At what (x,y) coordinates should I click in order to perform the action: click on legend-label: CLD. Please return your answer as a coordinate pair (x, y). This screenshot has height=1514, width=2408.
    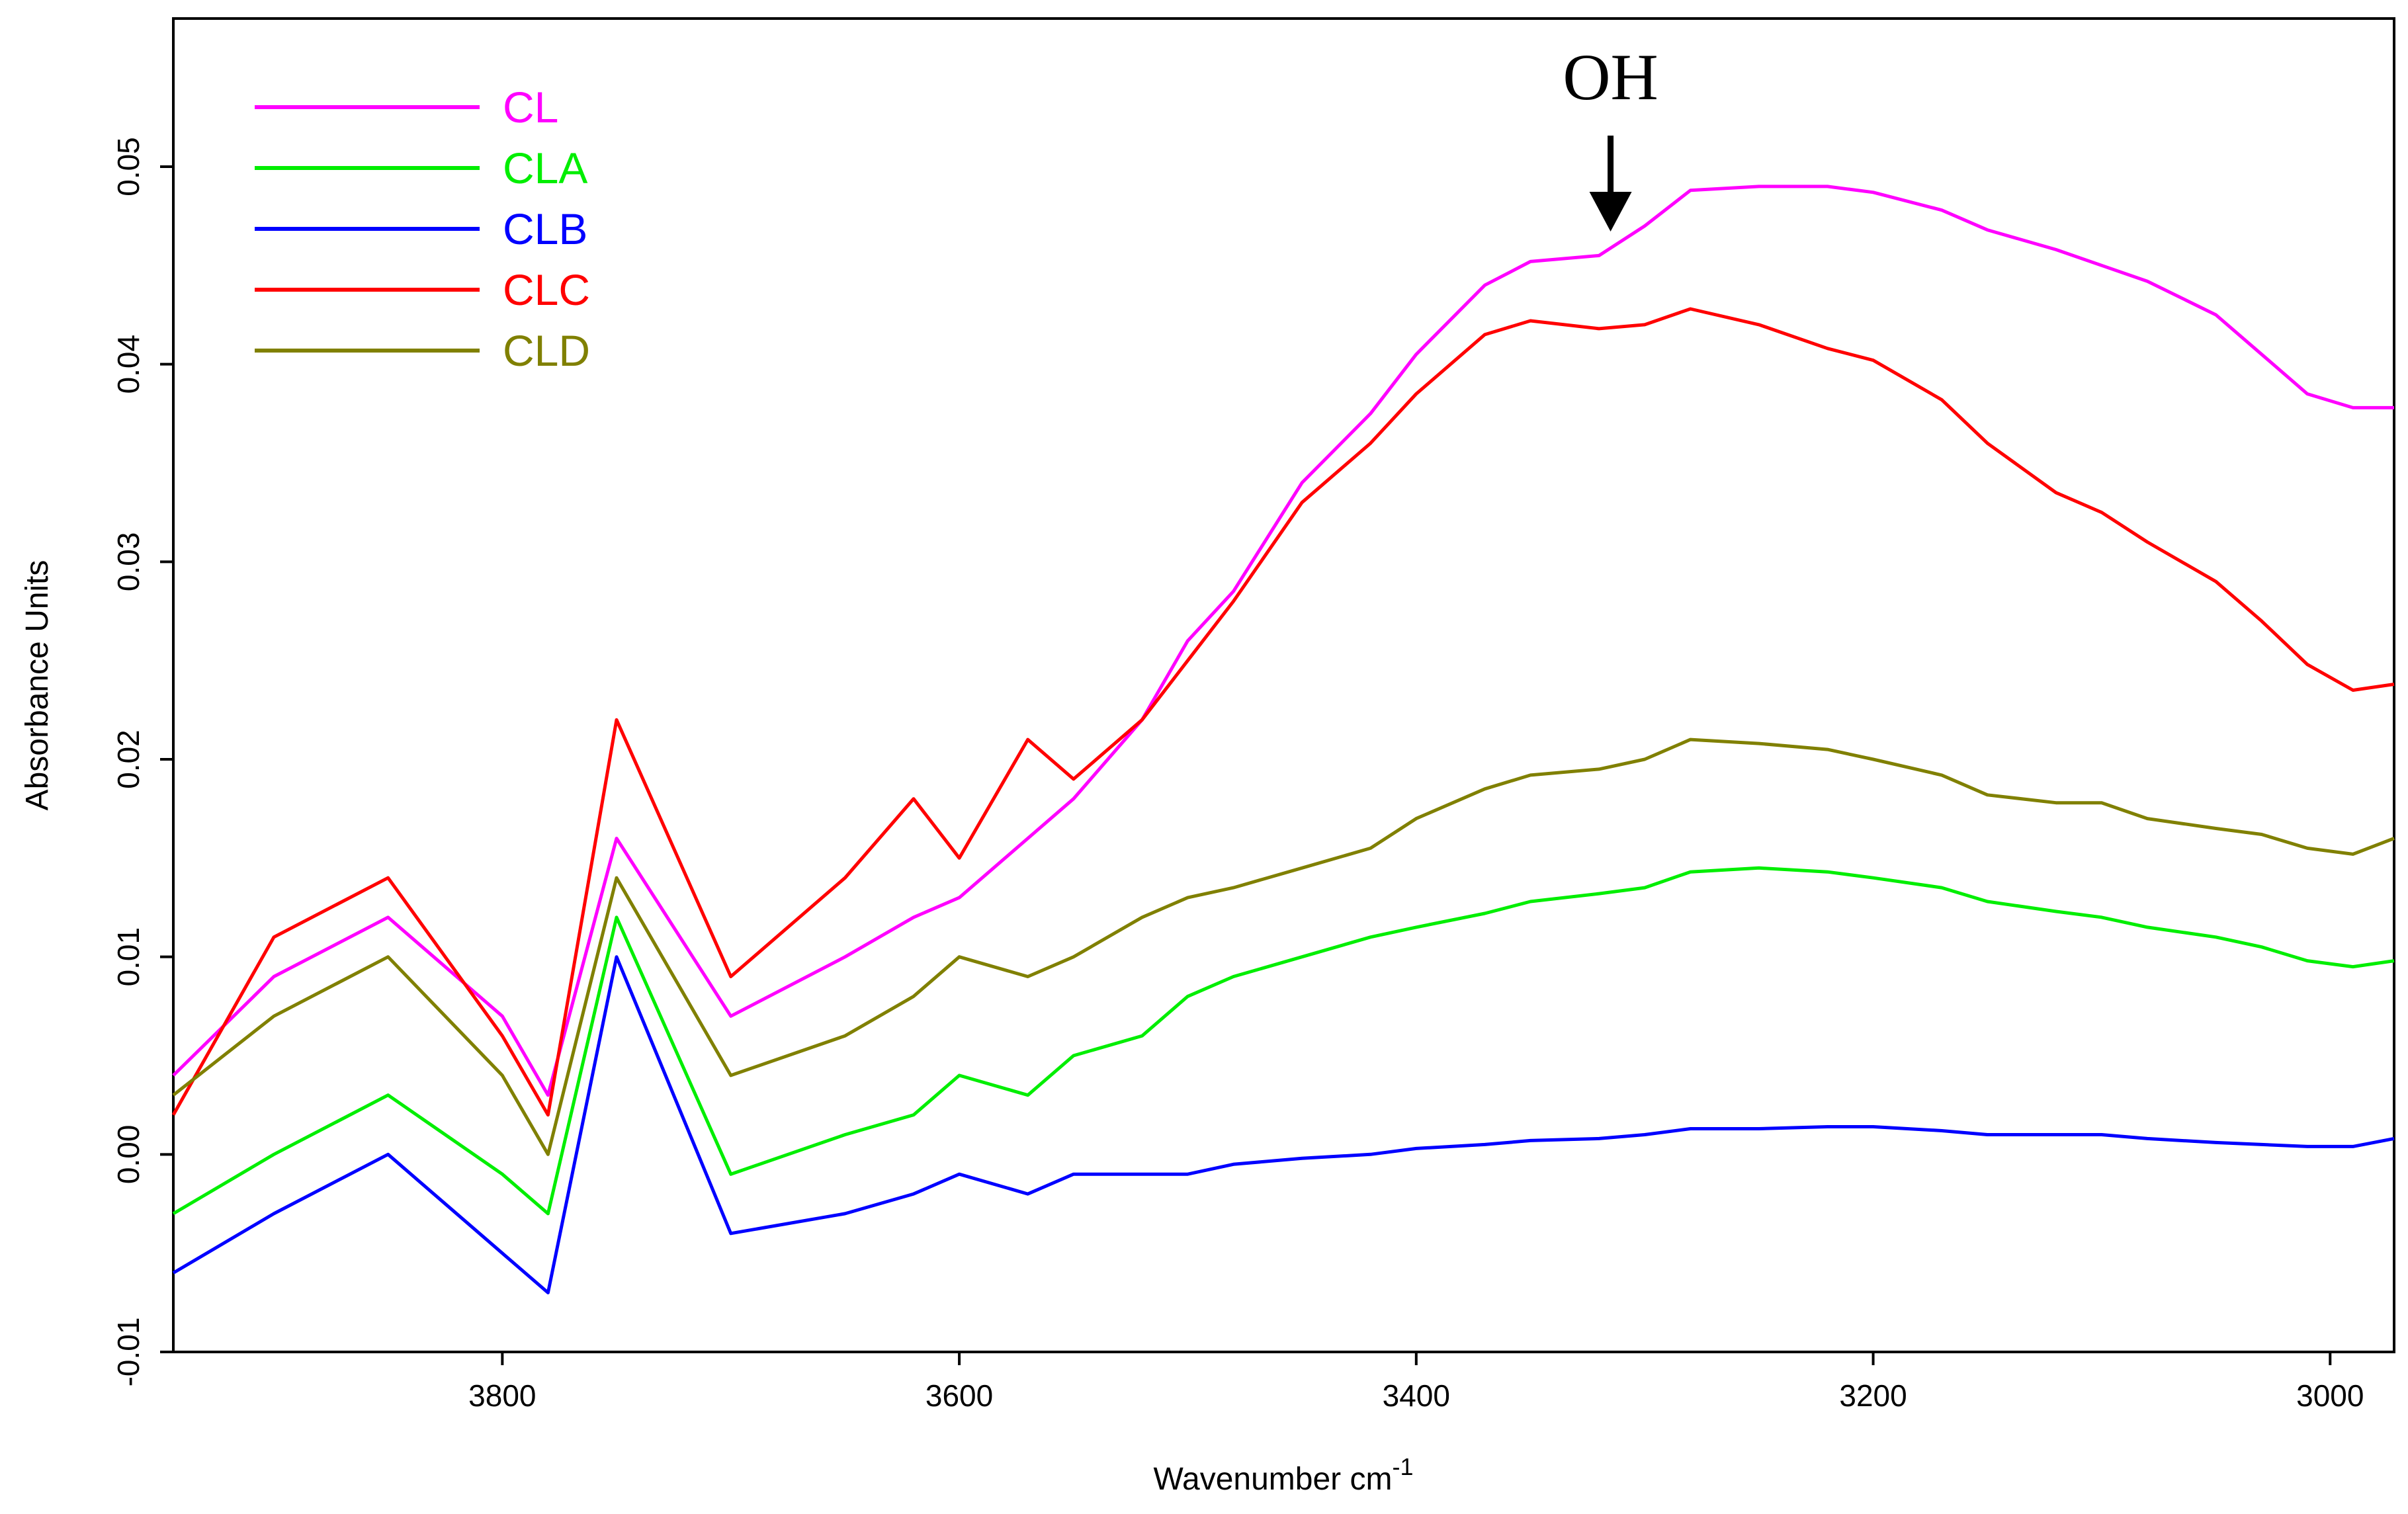
    Looking at the image, I should click on (546, 350).